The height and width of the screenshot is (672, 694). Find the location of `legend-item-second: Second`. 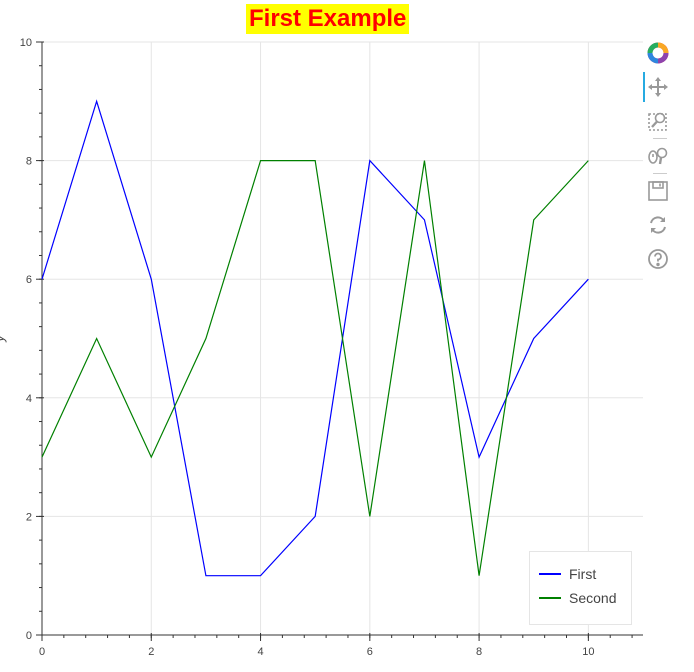

legend-item-second: Second is located at coordinates (585, 598).